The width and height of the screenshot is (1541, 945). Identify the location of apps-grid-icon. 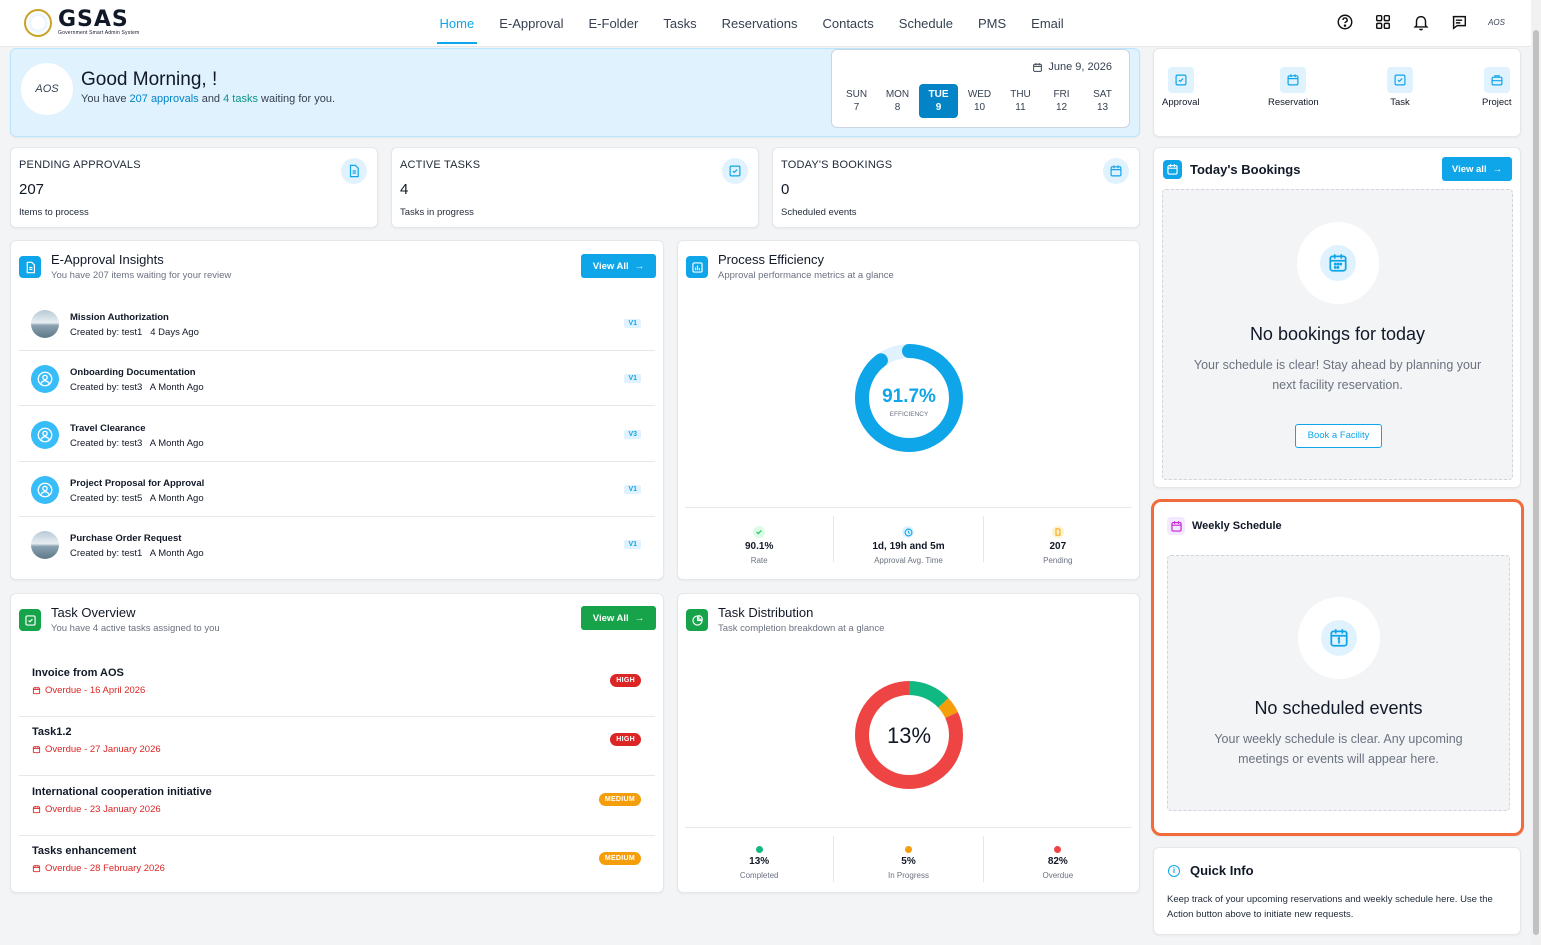
(1383, 22).